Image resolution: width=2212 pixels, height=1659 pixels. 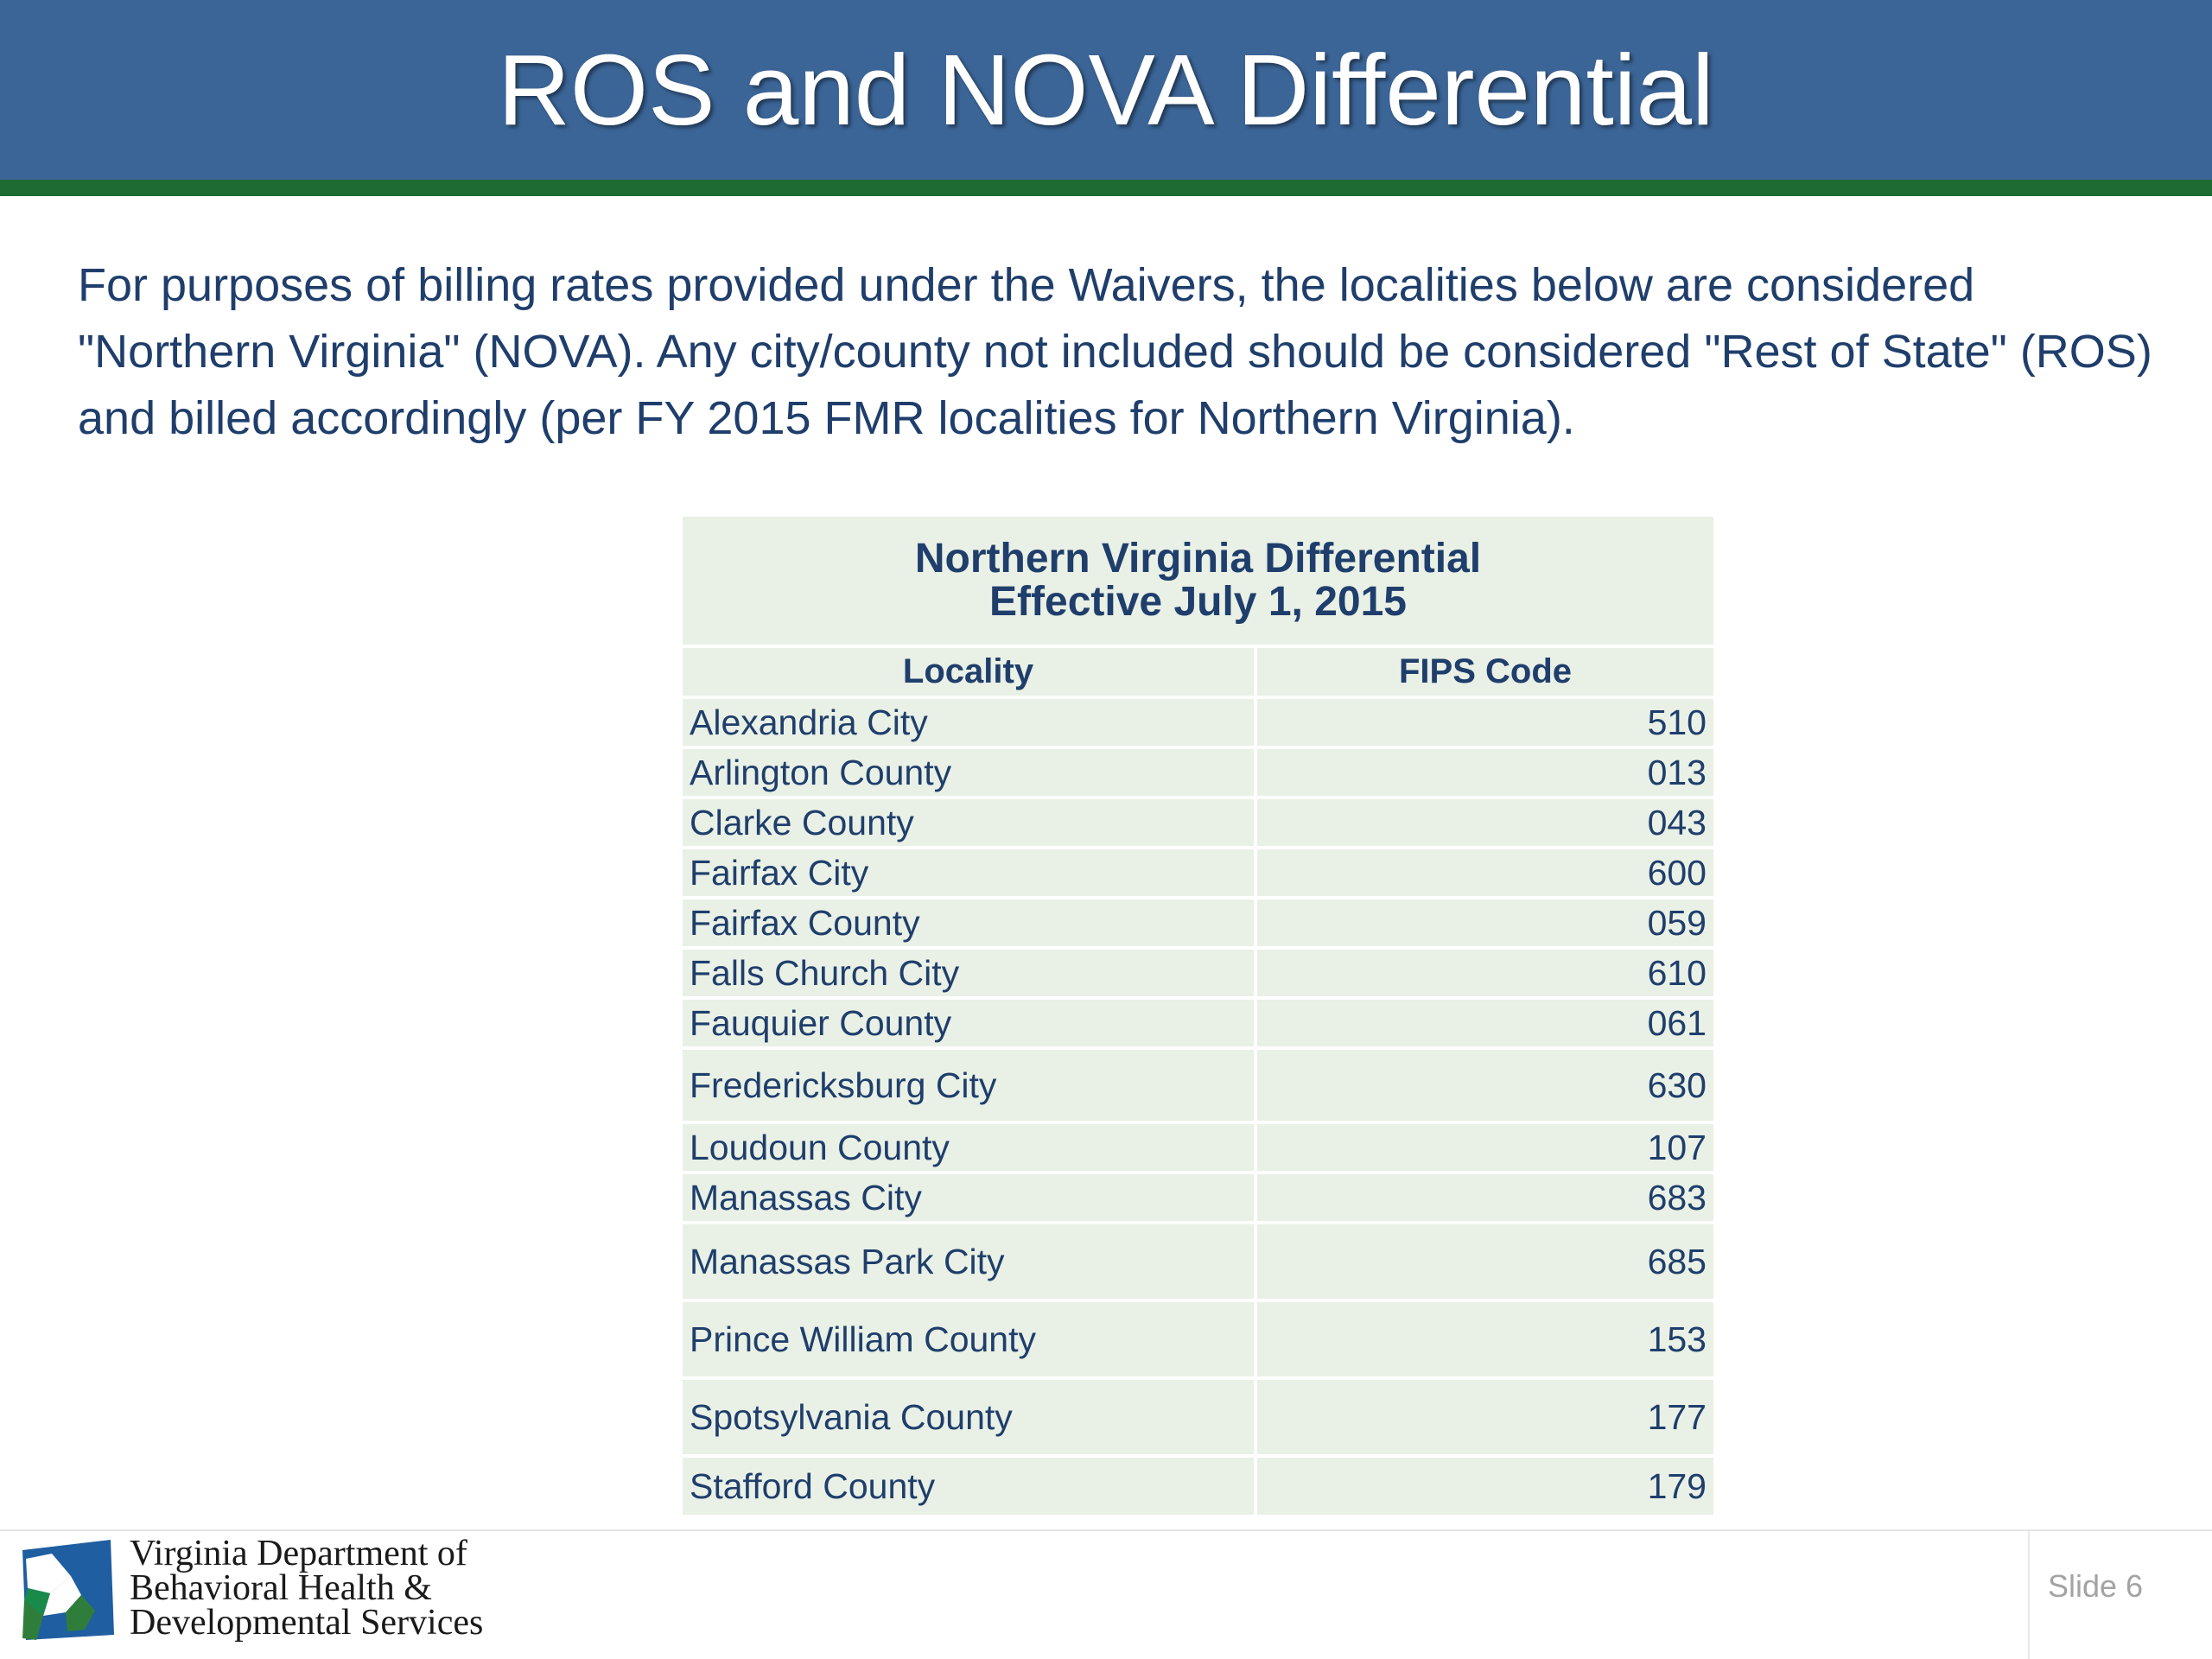 I want to click on title-bar, so click(x=1106, y=90).